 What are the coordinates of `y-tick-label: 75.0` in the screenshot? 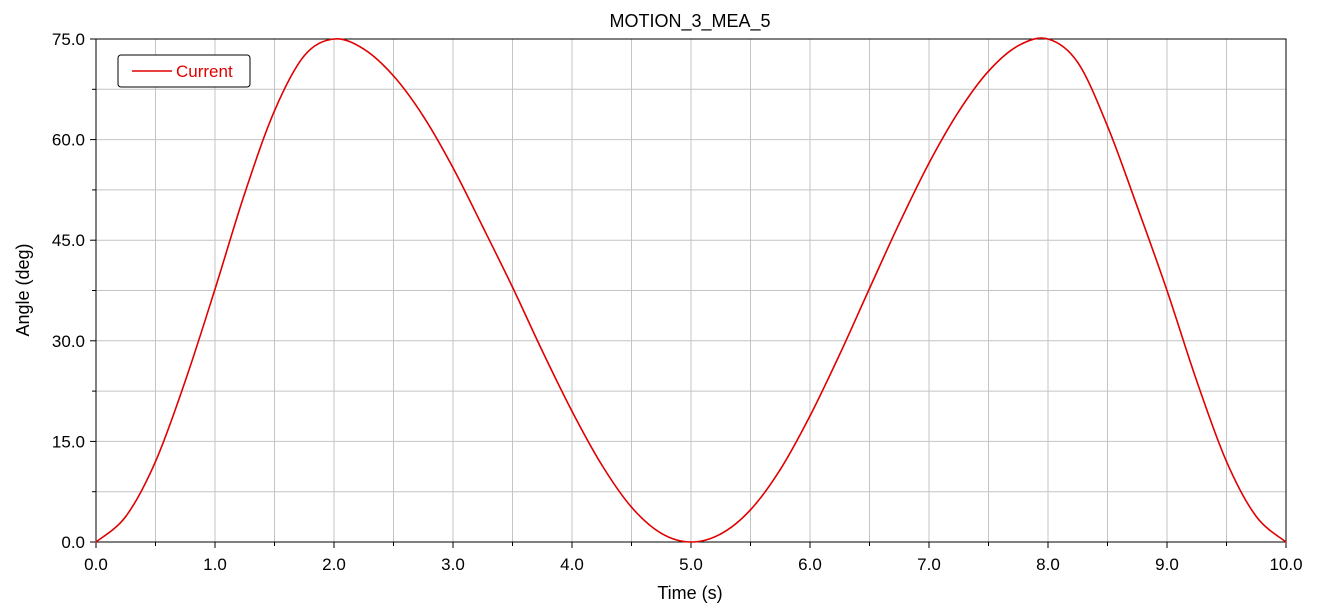 It's located at (68, 39).